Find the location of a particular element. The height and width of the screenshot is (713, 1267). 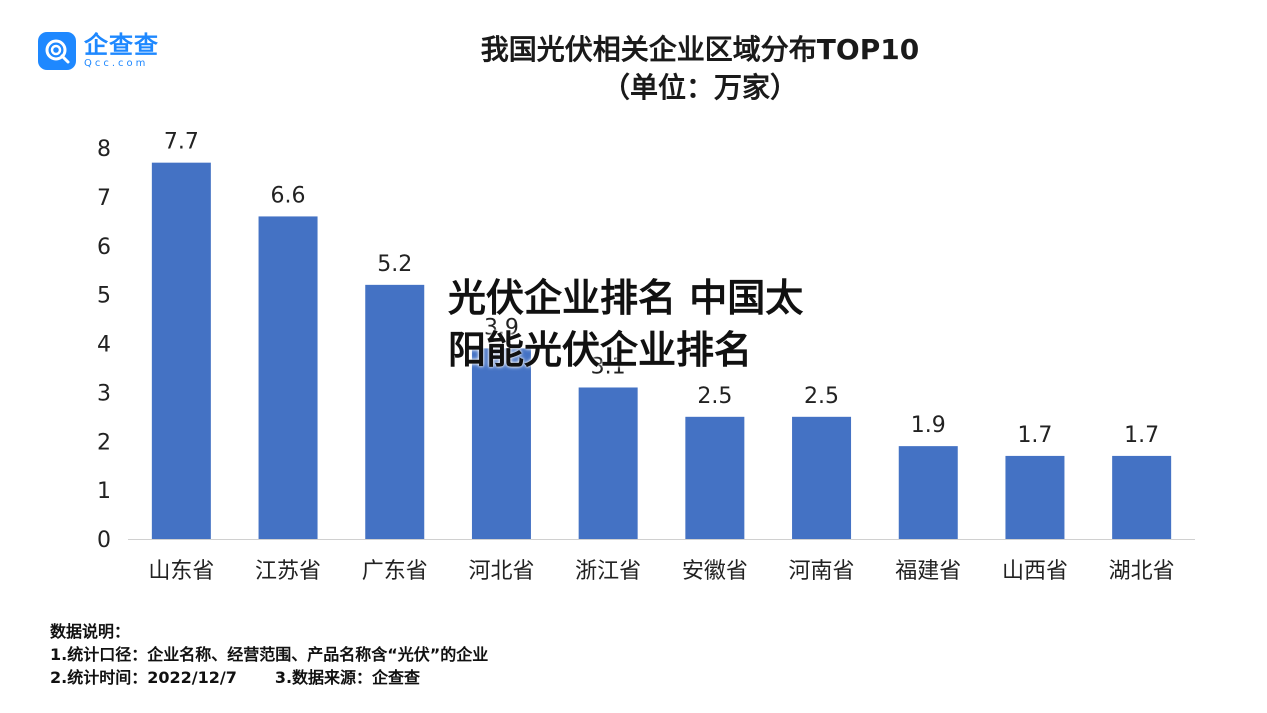

y-tick-label: 5 is located at coordinates (104, 296).